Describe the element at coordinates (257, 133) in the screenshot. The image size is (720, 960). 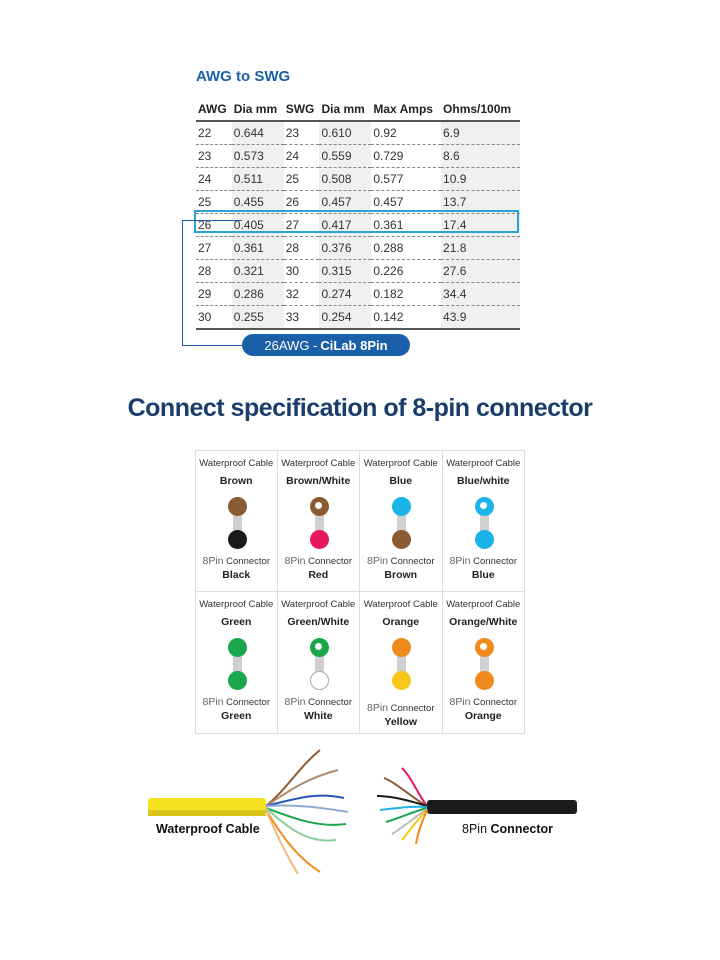
I see `table-cell: 0.644` at that location.